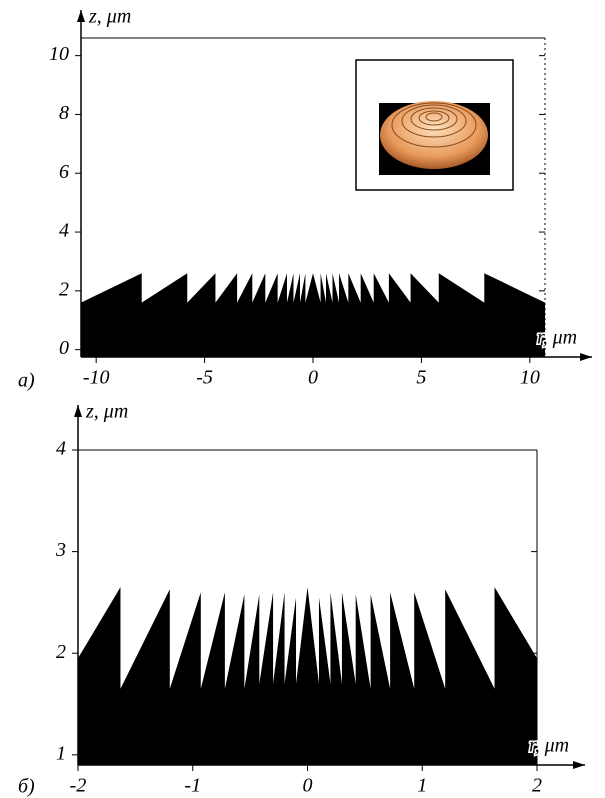 The height and width of the screenshot is (798, 605). What do you see at coordinates (26, 787) in the screenshot?
I see `panel-label: б)` at bounding box center [26, 787].